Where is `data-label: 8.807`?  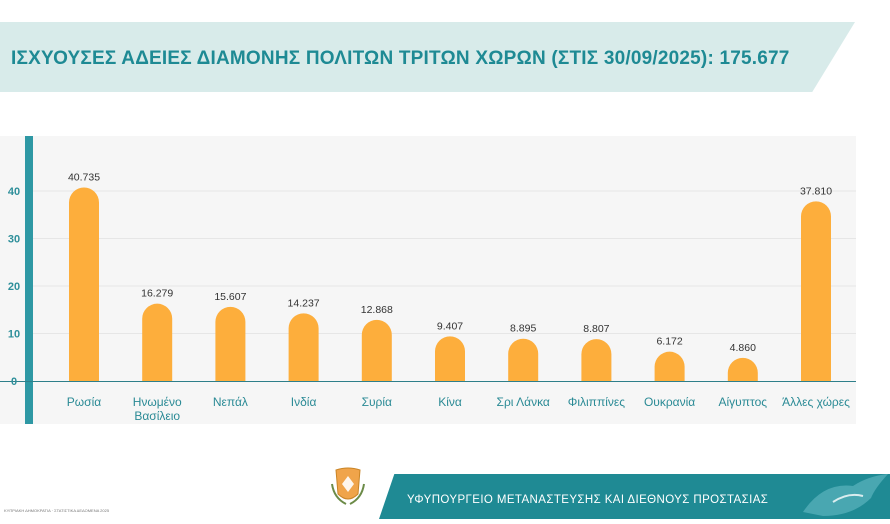
data-label: 8.807 is located at coordinates (596, 329).